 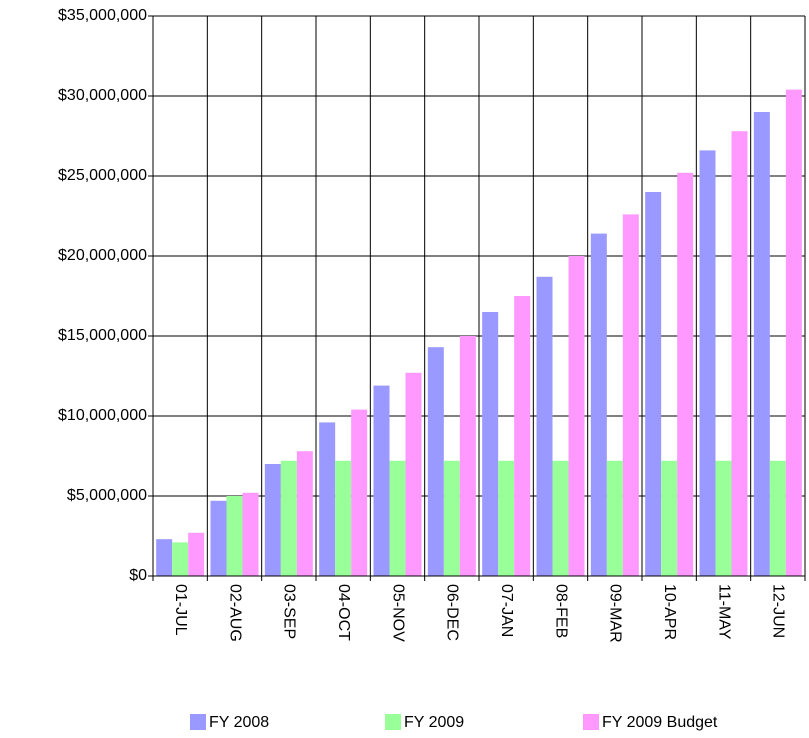 I want to click on x-tick-label: 04-OCT, so click(x=343, y=612).